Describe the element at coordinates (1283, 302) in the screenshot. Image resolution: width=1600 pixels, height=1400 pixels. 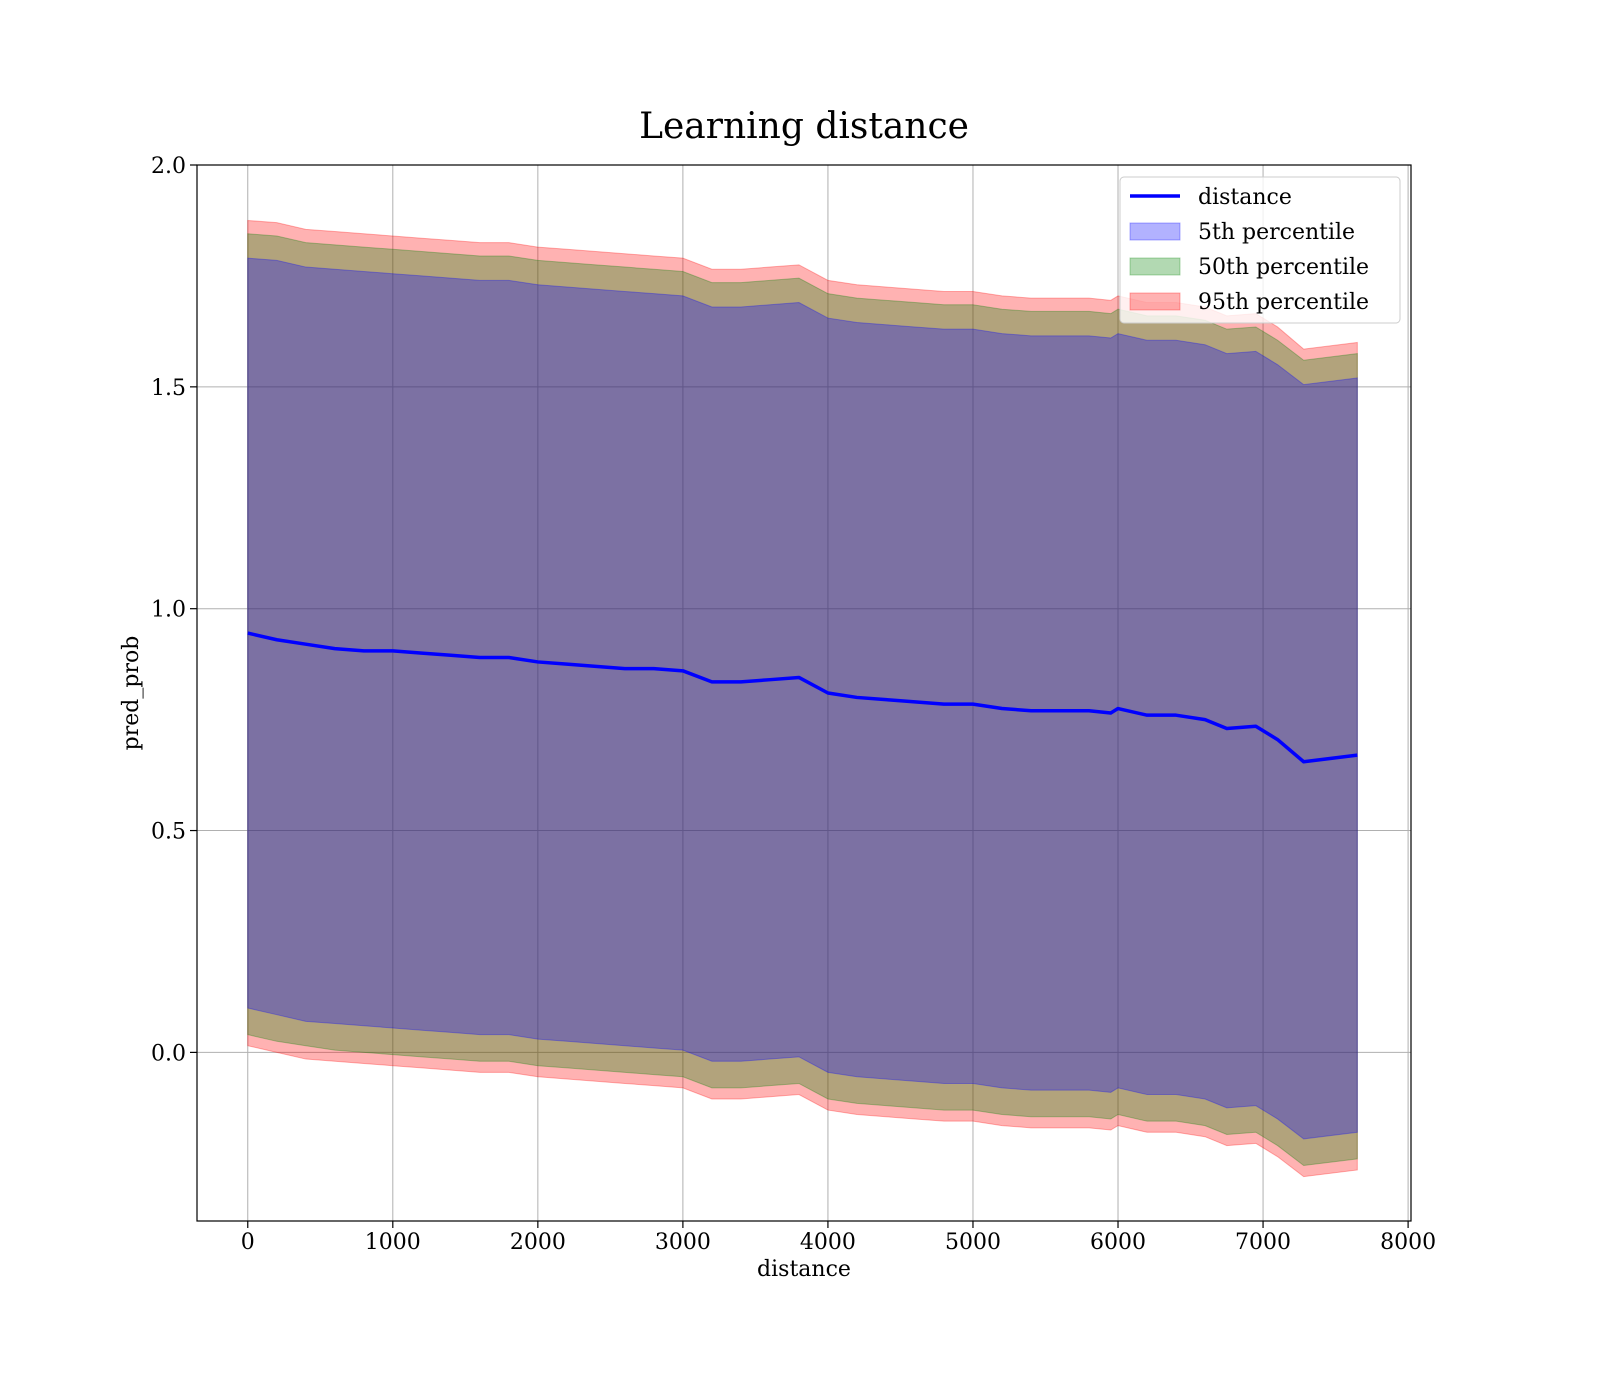
I see `legend-label-95th-percentile: 95th percentile` at that location.